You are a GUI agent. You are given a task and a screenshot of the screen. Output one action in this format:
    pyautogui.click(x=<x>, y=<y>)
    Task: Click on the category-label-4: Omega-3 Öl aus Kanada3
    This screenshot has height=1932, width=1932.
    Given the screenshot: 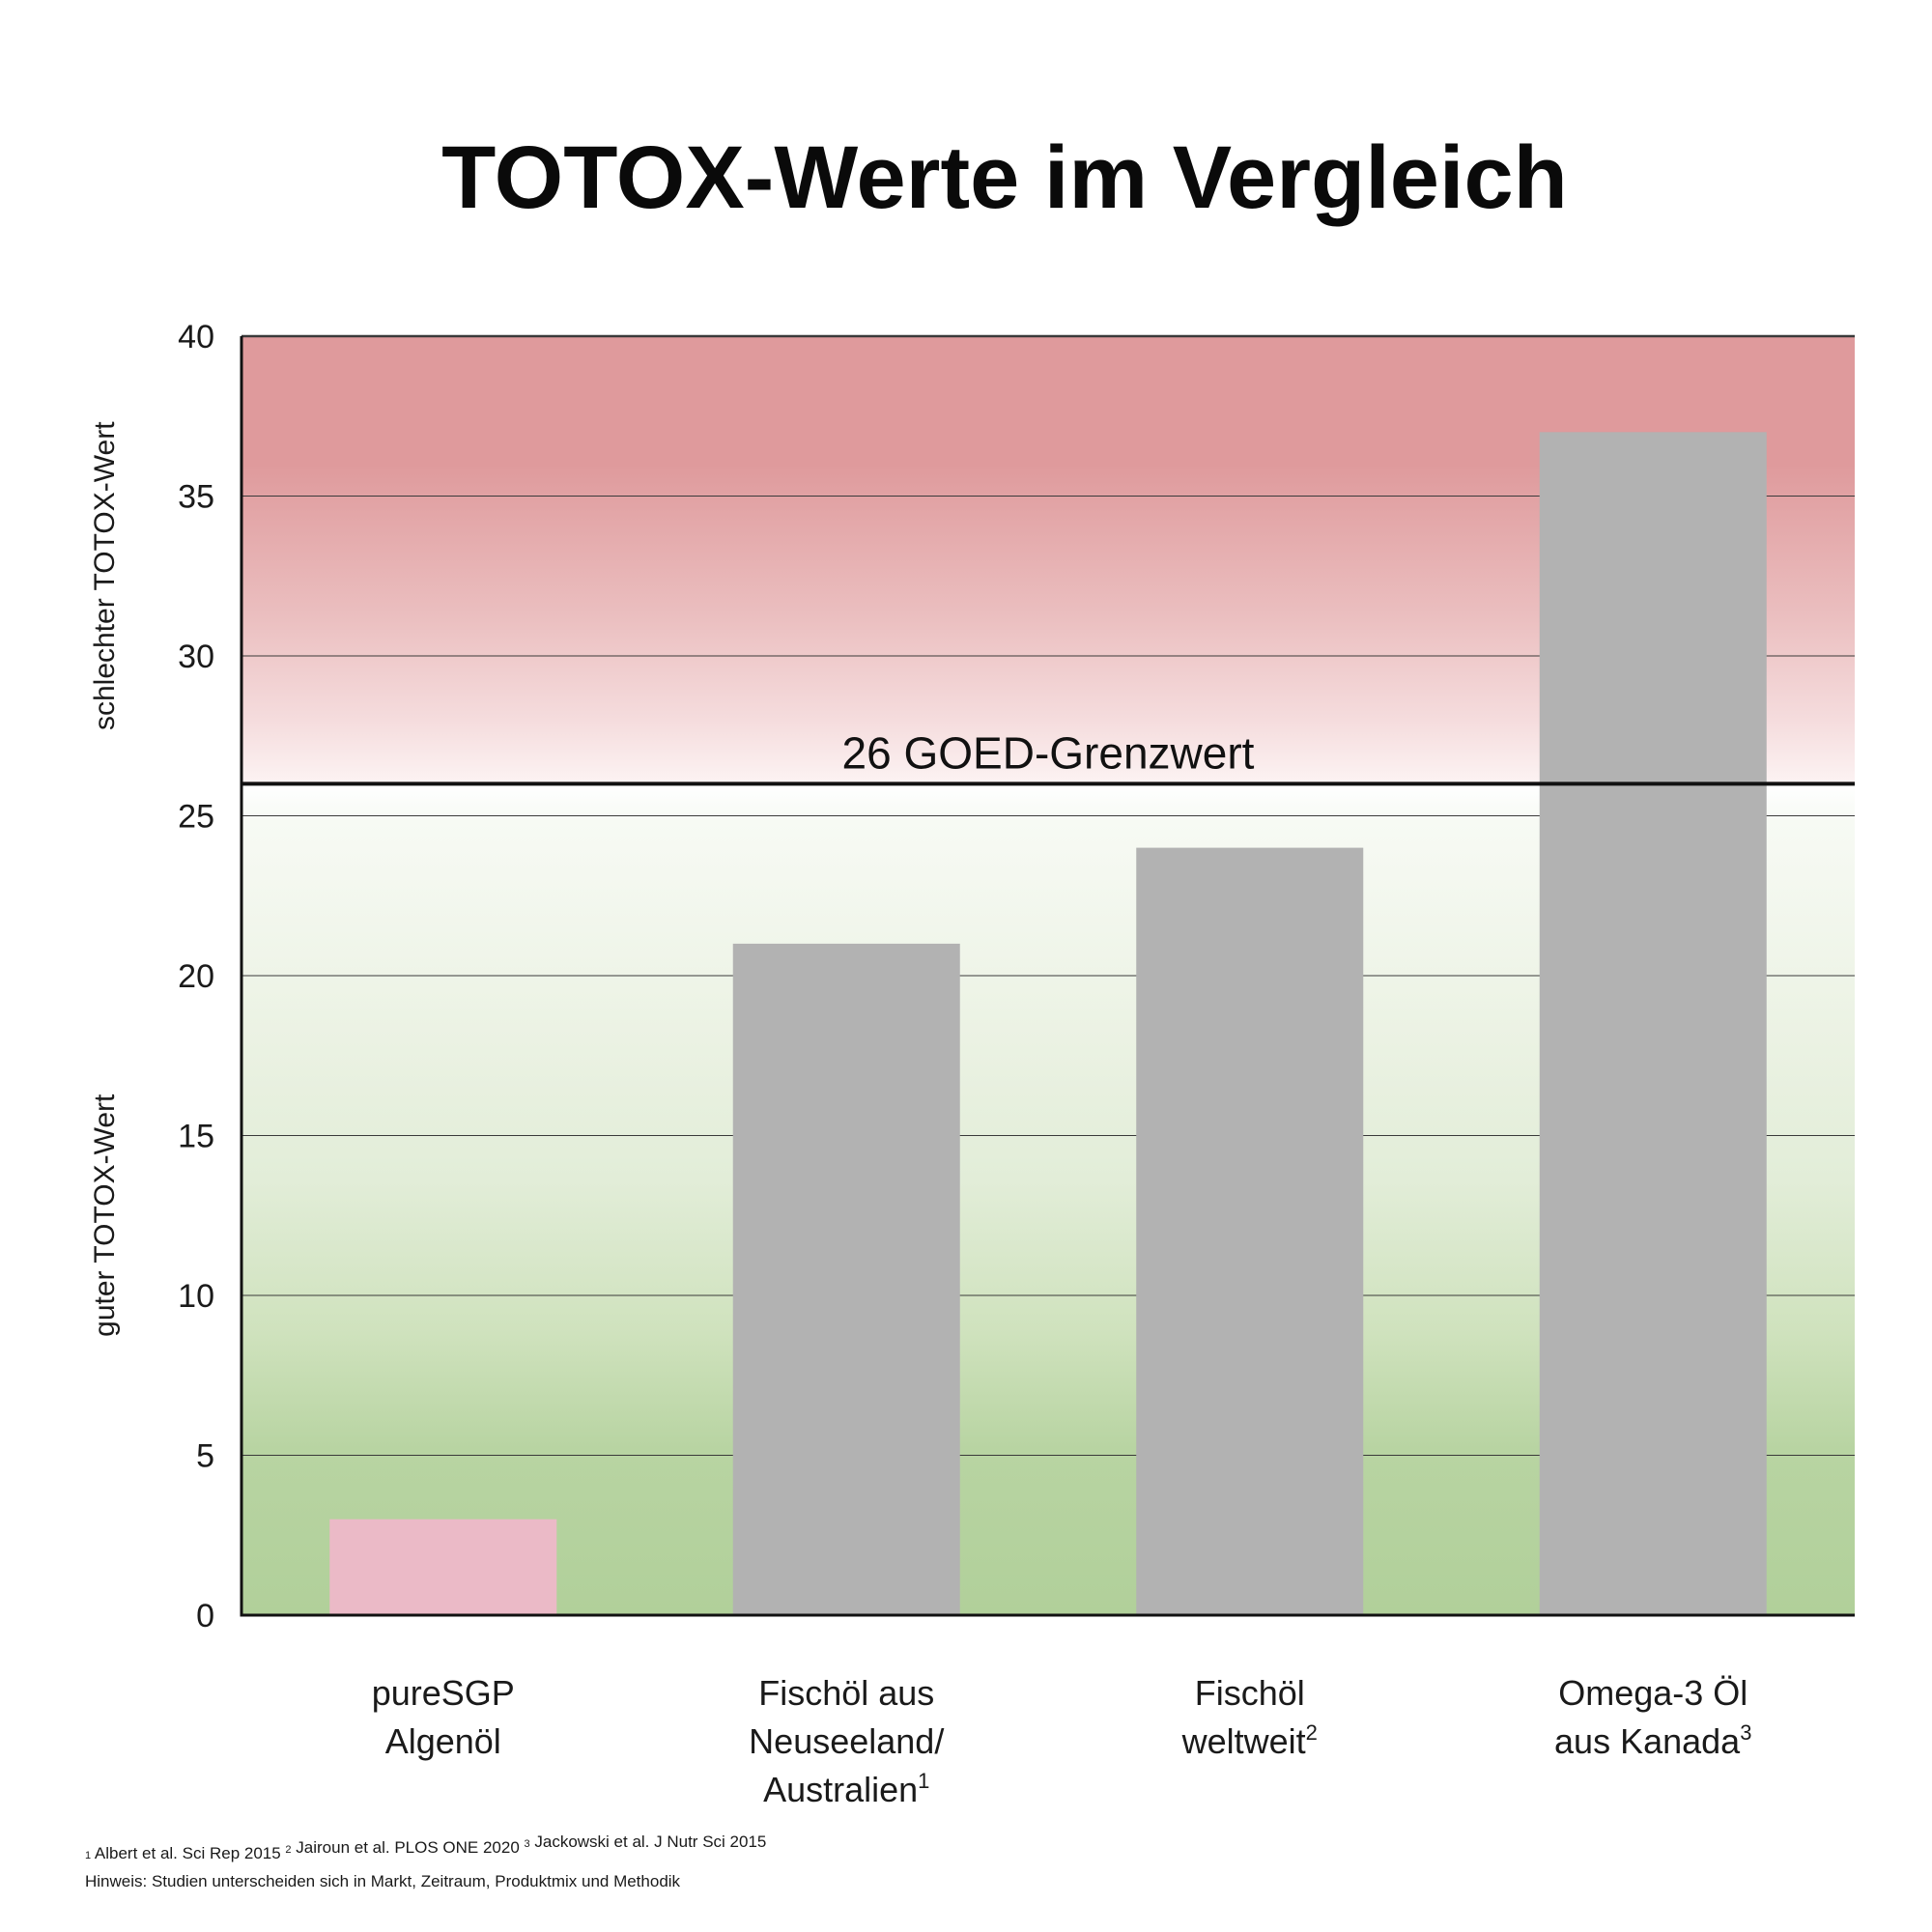 What is the action you would take?
    pyautogui.click(x=1652, y=1717)
    